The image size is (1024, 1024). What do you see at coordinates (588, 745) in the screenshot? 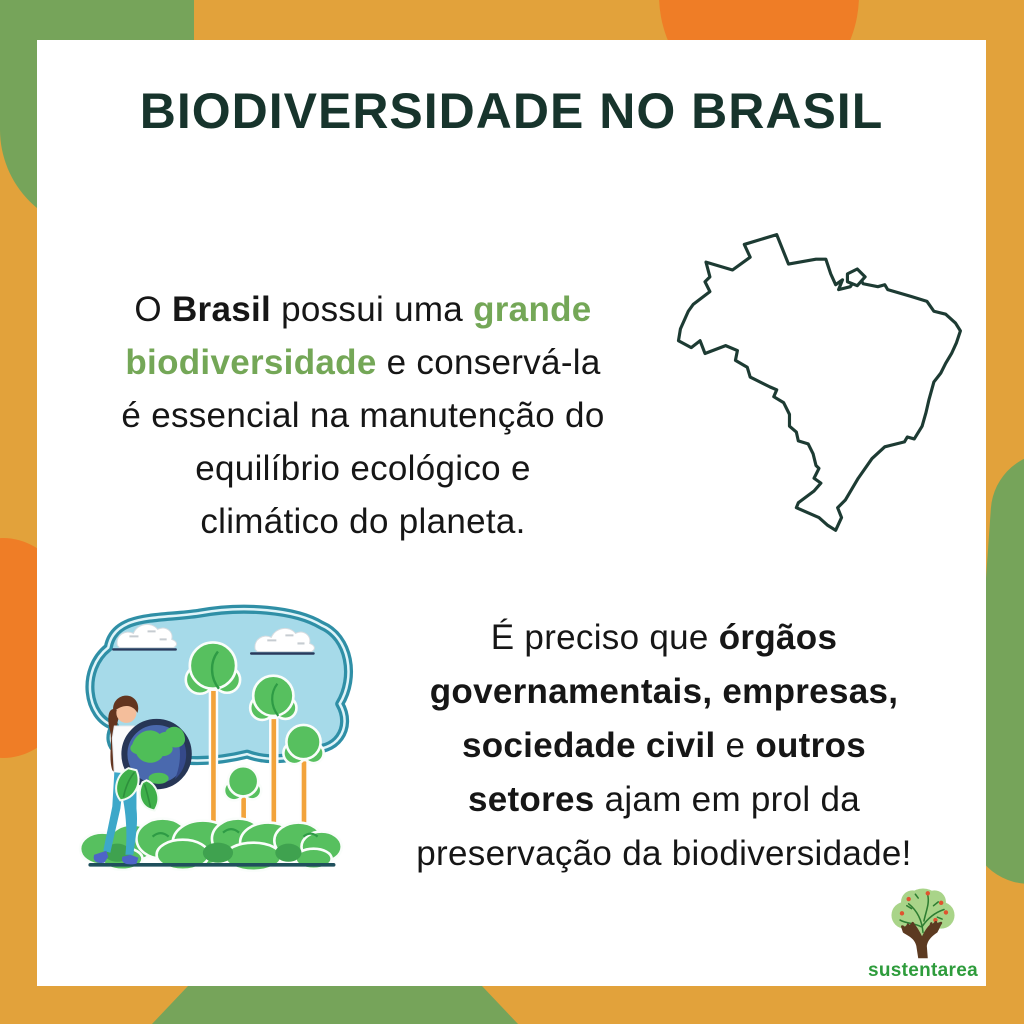
I see `text-run: sociedade civil` at bounding box center [588, 745].